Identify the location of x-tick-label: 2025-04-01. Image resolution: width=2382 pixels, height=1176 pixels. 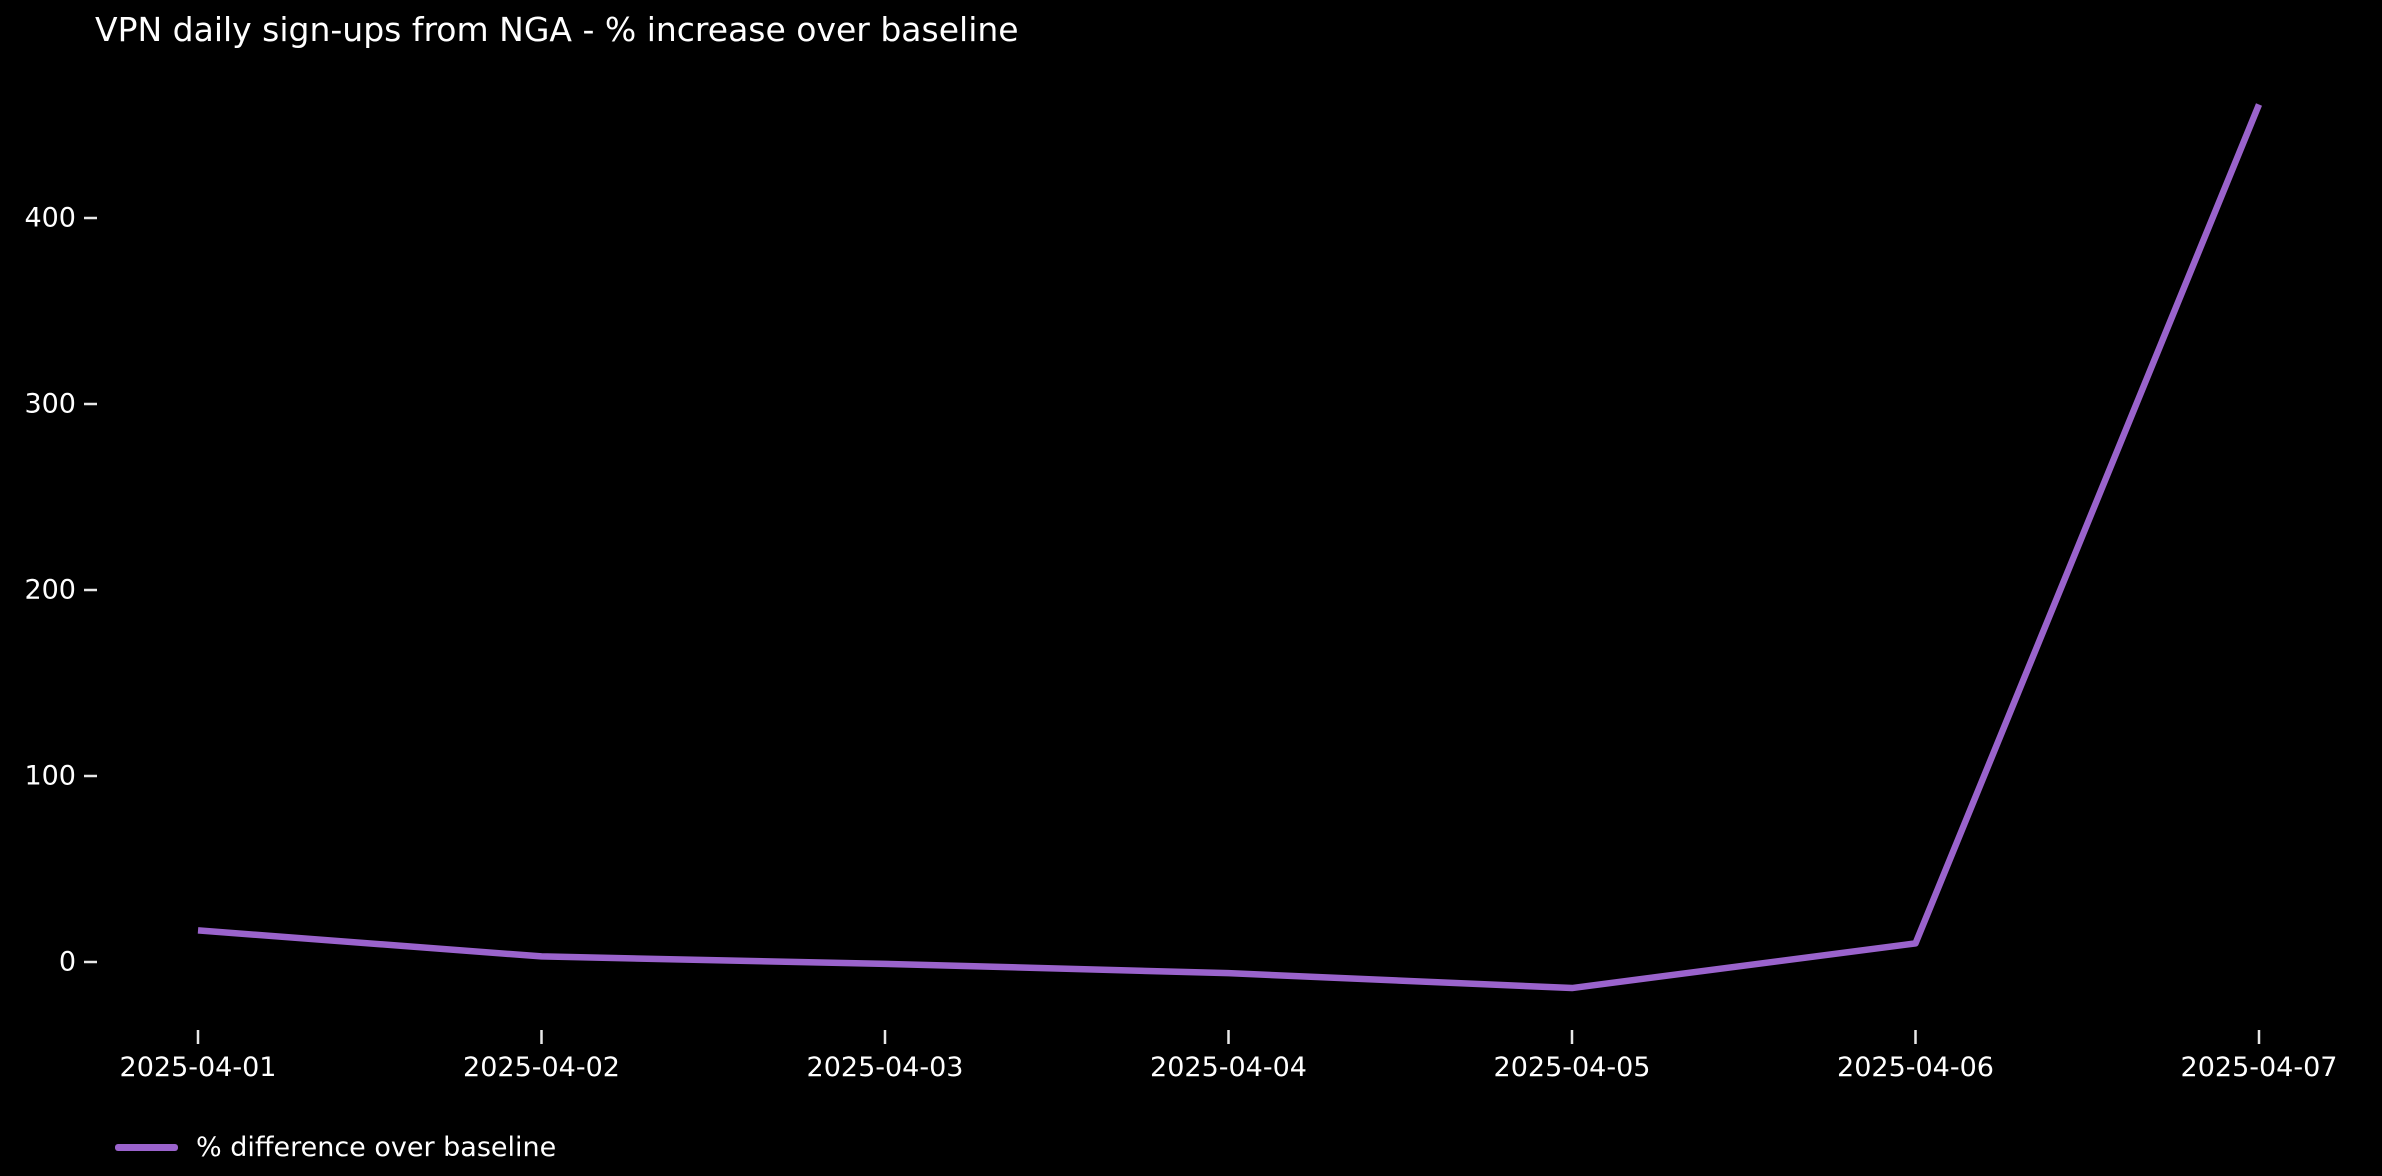
(198, 1067).